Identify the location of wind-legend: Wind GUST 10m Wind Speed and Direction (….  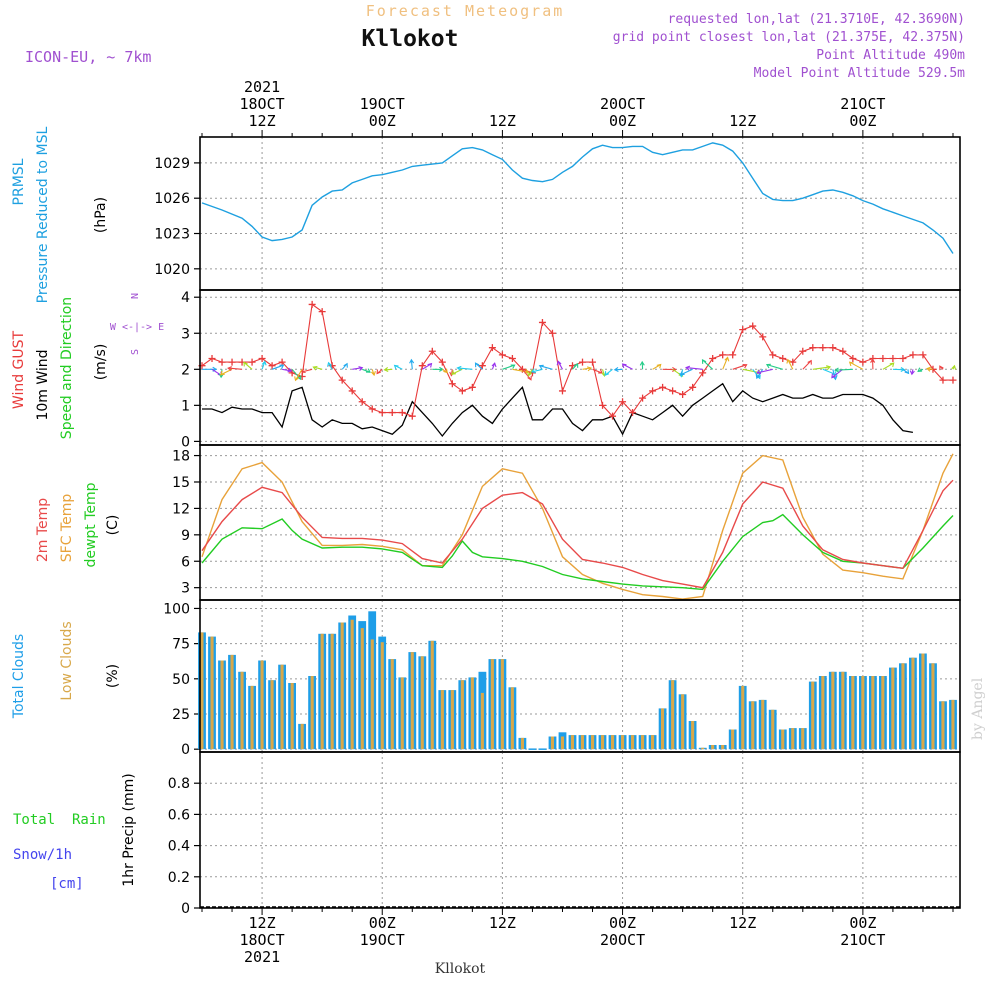
(87, 366).